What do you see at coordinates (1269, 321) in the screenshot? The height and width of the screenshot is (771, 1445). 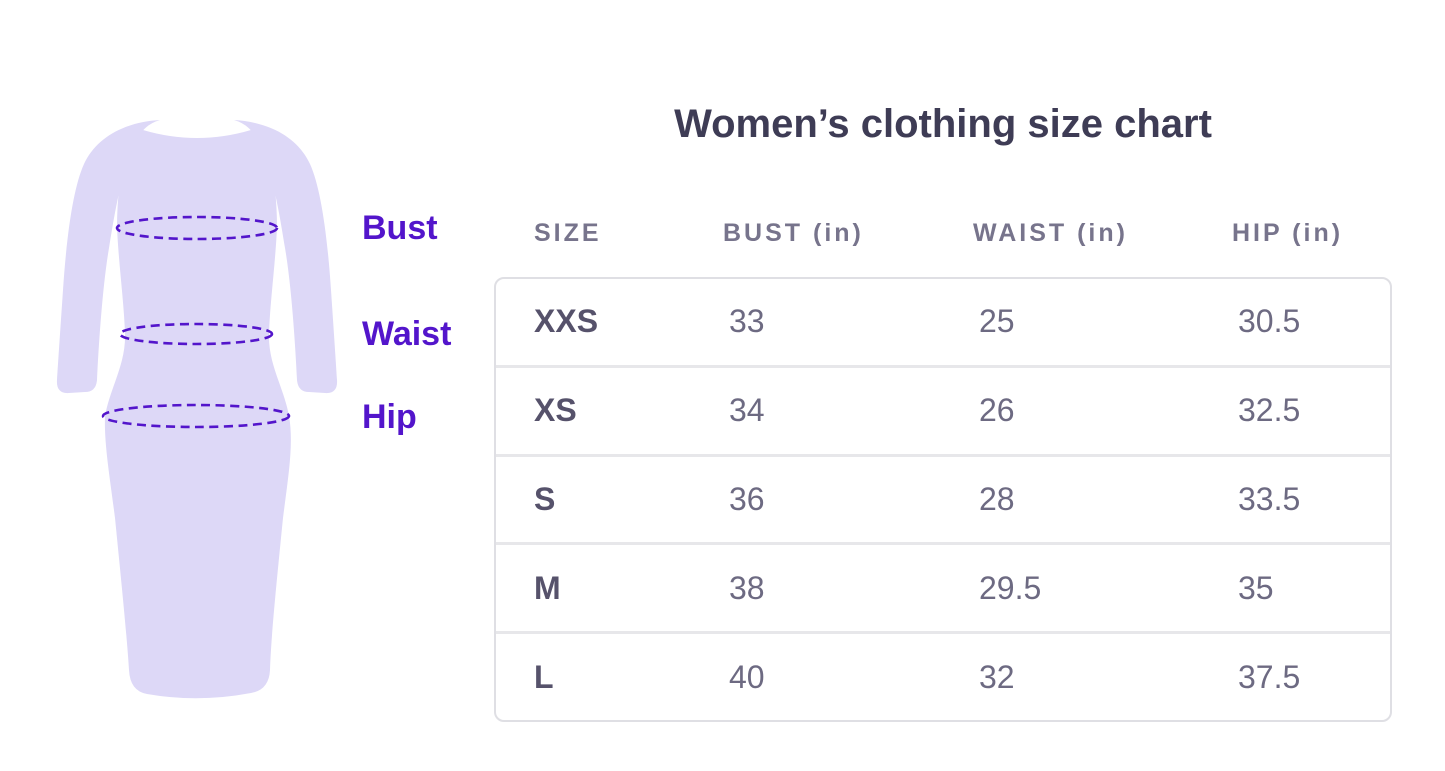 I see `hip-cell: 30.5` at bounding box center [1269, 321].